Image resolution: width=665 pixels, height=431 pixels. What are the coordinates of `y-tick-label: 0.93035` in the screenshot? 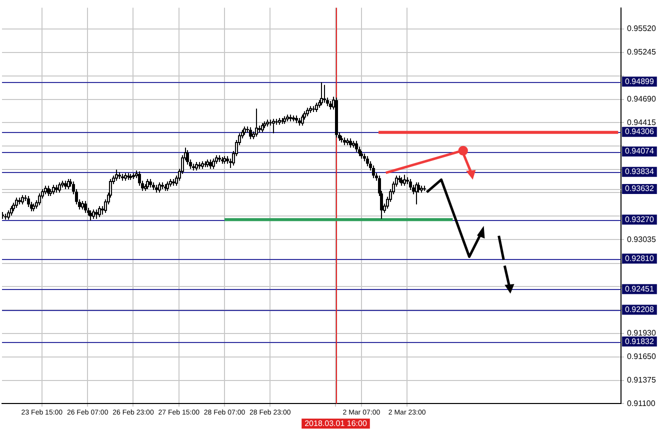 It's located at (641, 239).